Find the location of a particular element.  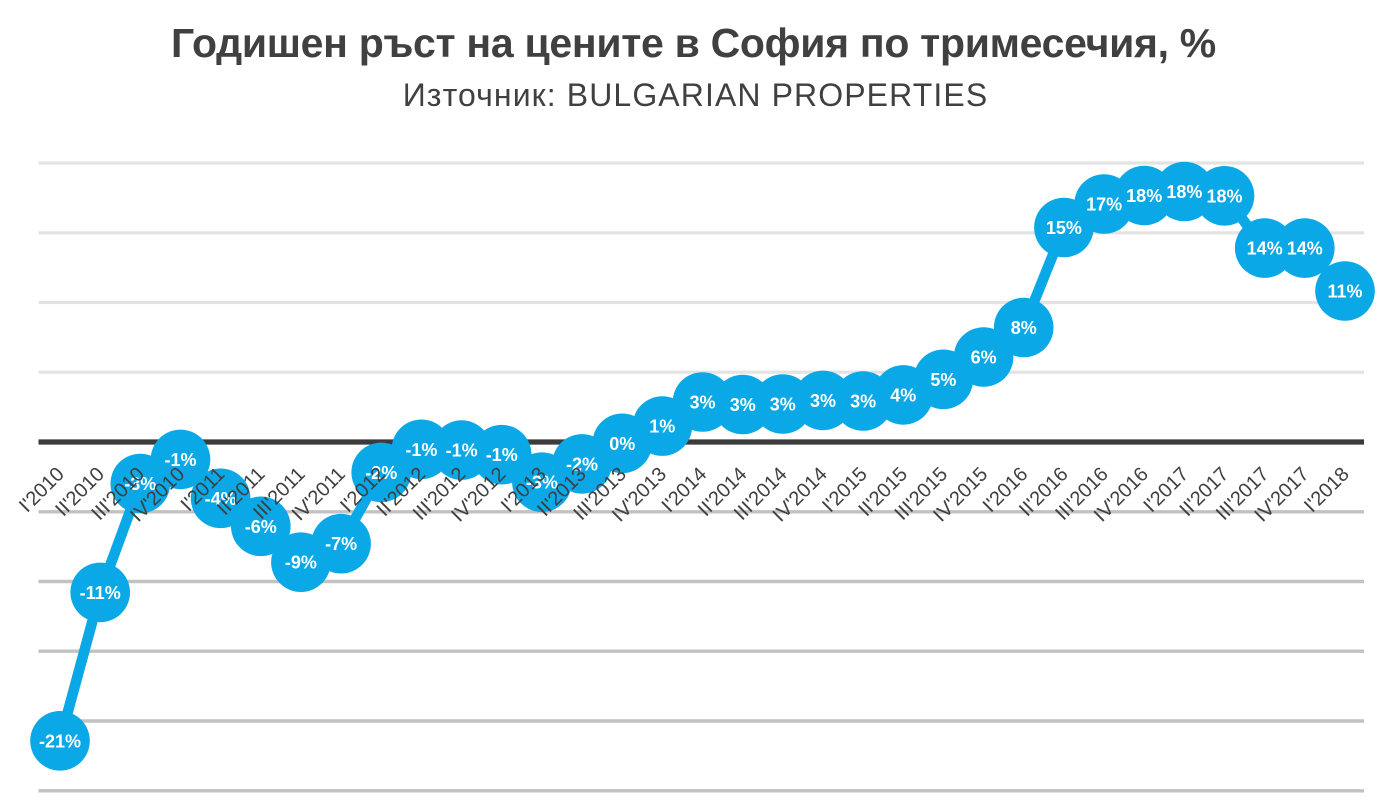

svg-text: 17% is located at coordinates (1104, 205).